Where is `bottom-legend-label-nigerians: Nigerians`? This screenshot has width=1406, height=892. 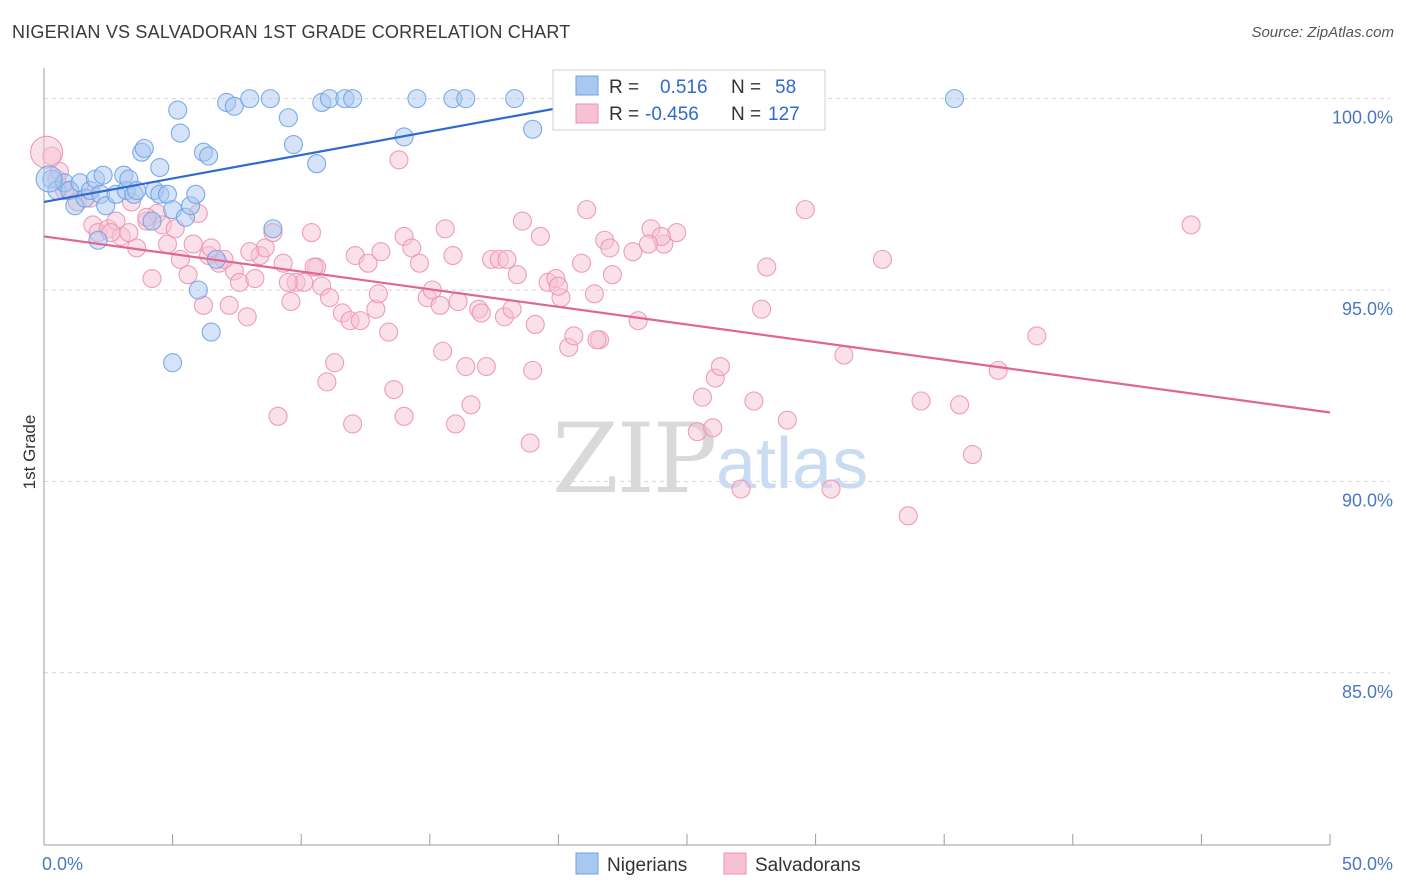 bottom-legend-label-nigerians: Nigerians is located at coordinates (647, 865).